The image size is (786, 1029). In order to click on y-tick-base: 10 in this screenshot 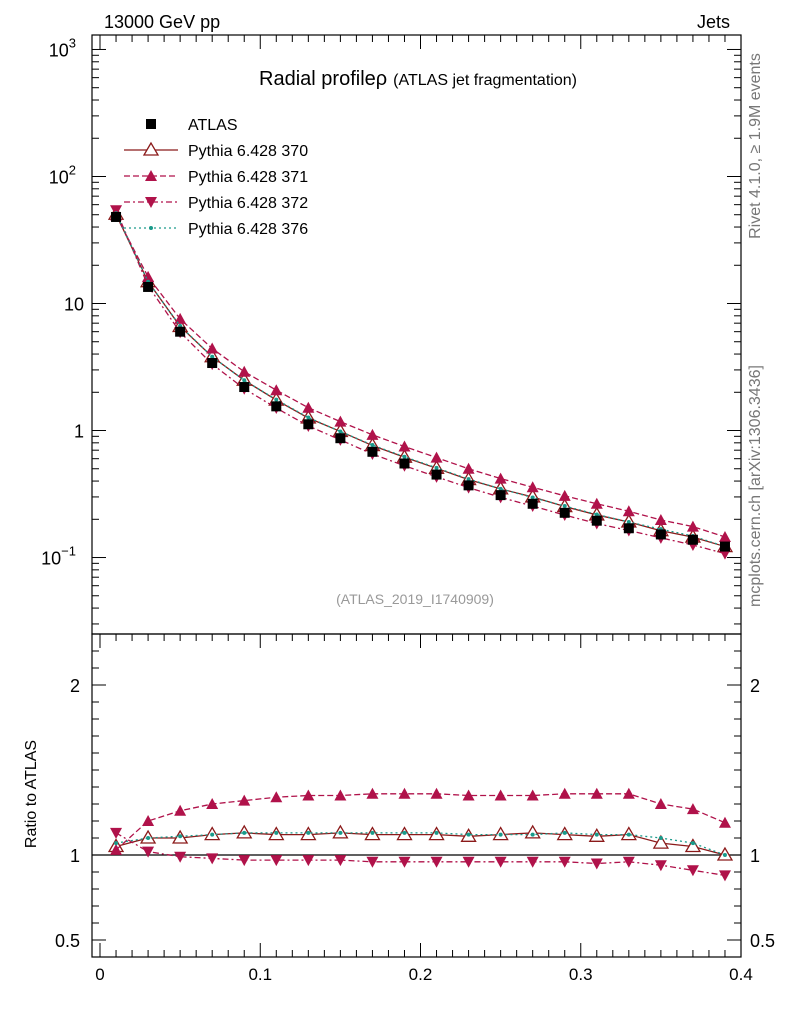, I will do `click(51, 559)`.